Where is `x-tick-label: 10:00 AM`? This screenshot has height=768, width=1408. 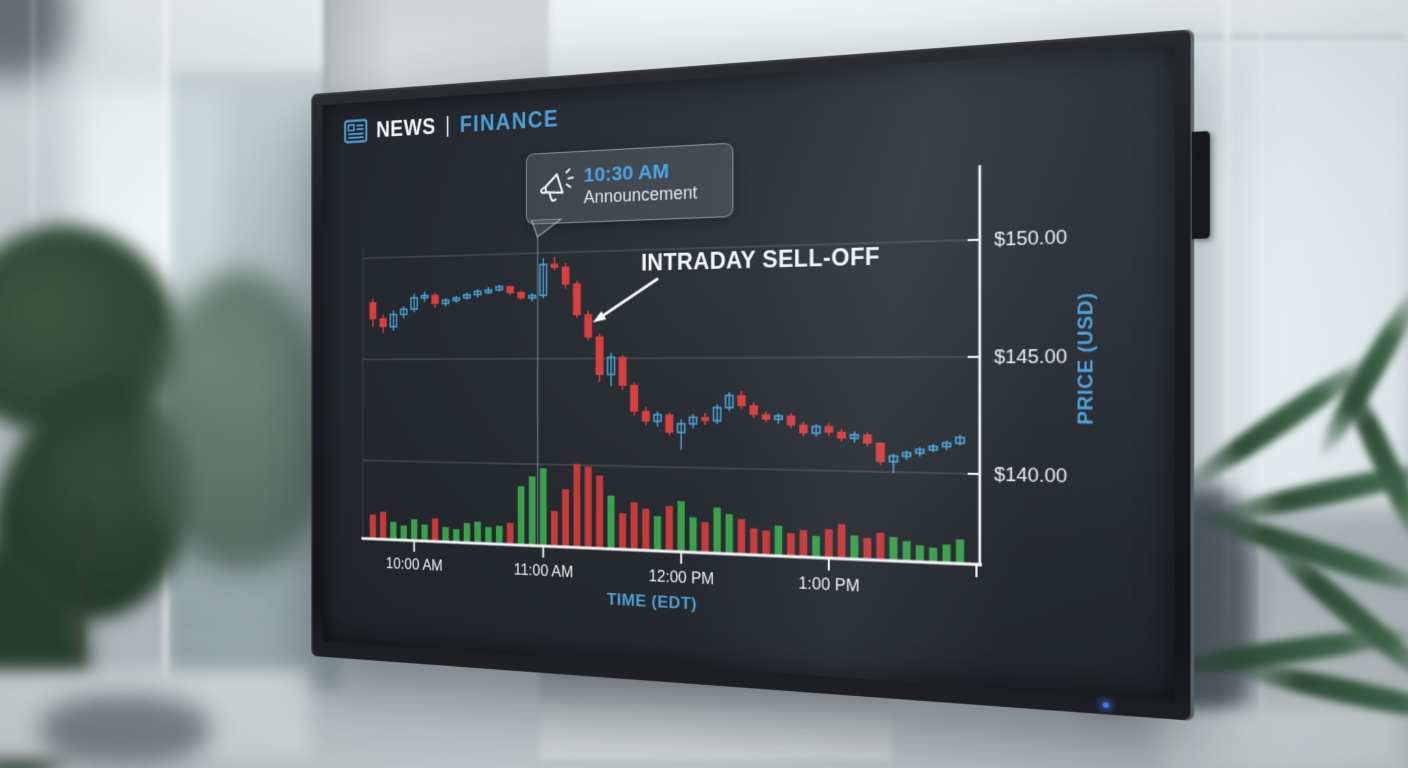
x-tick-label: 10:00 AM is located at coordinates (414, 565).